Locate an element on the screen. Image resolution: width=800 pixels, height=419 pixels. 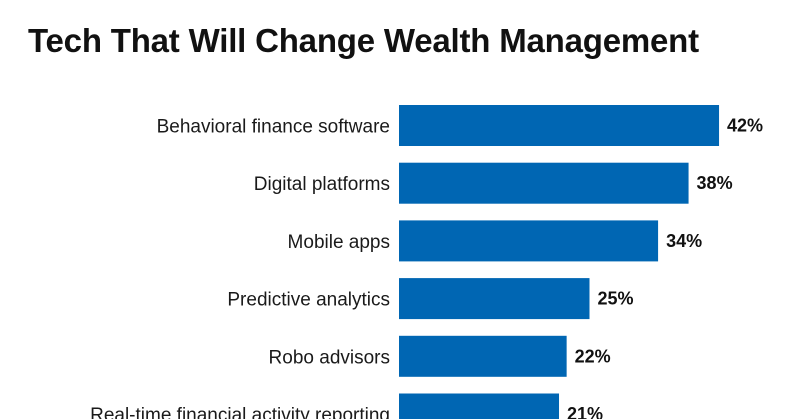
value-label-0: 42% is located at coordinates (745, 126).